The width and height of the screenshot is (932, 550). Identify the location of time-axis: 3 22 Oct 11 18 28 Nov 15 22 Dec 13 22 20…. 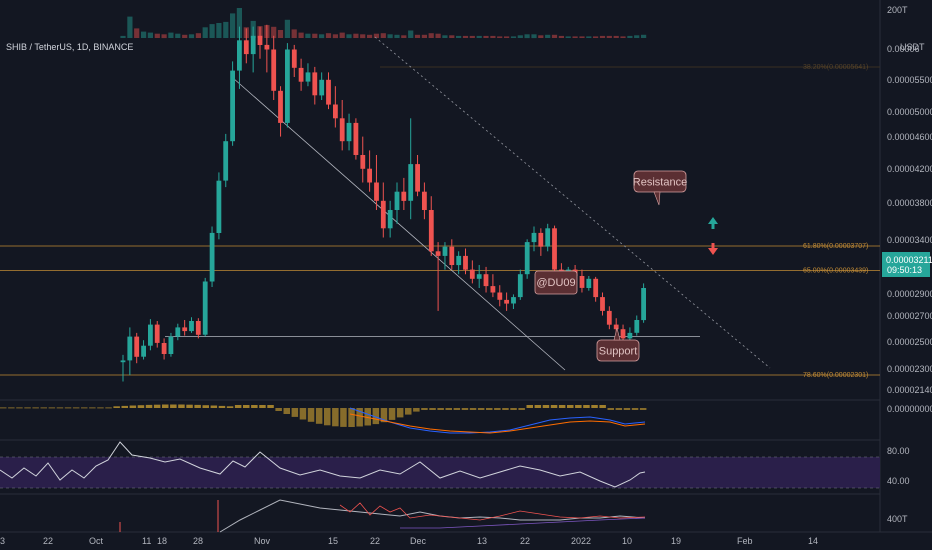
(409, 541).